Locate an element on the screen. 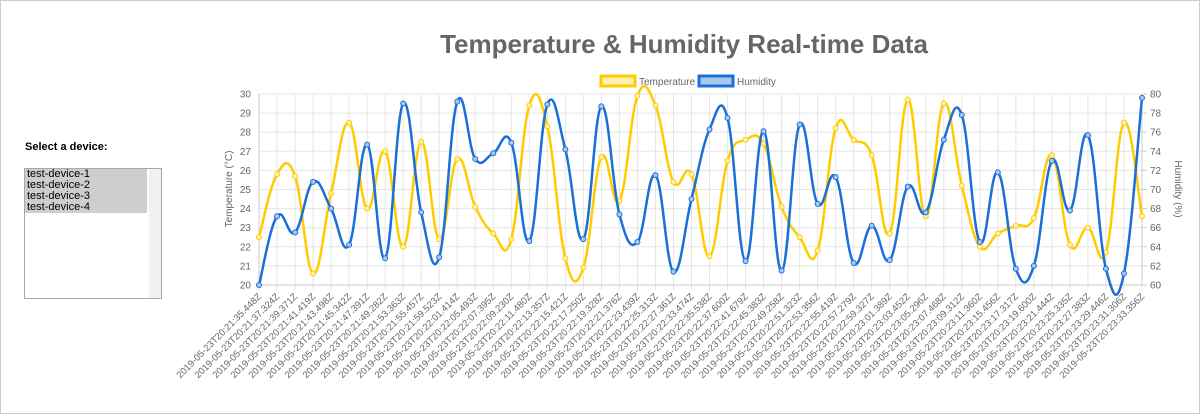 Image resolution: width=1200 pixels, height=414 pixels. y-tick-label: 26 is located at coordinates (246, 171).